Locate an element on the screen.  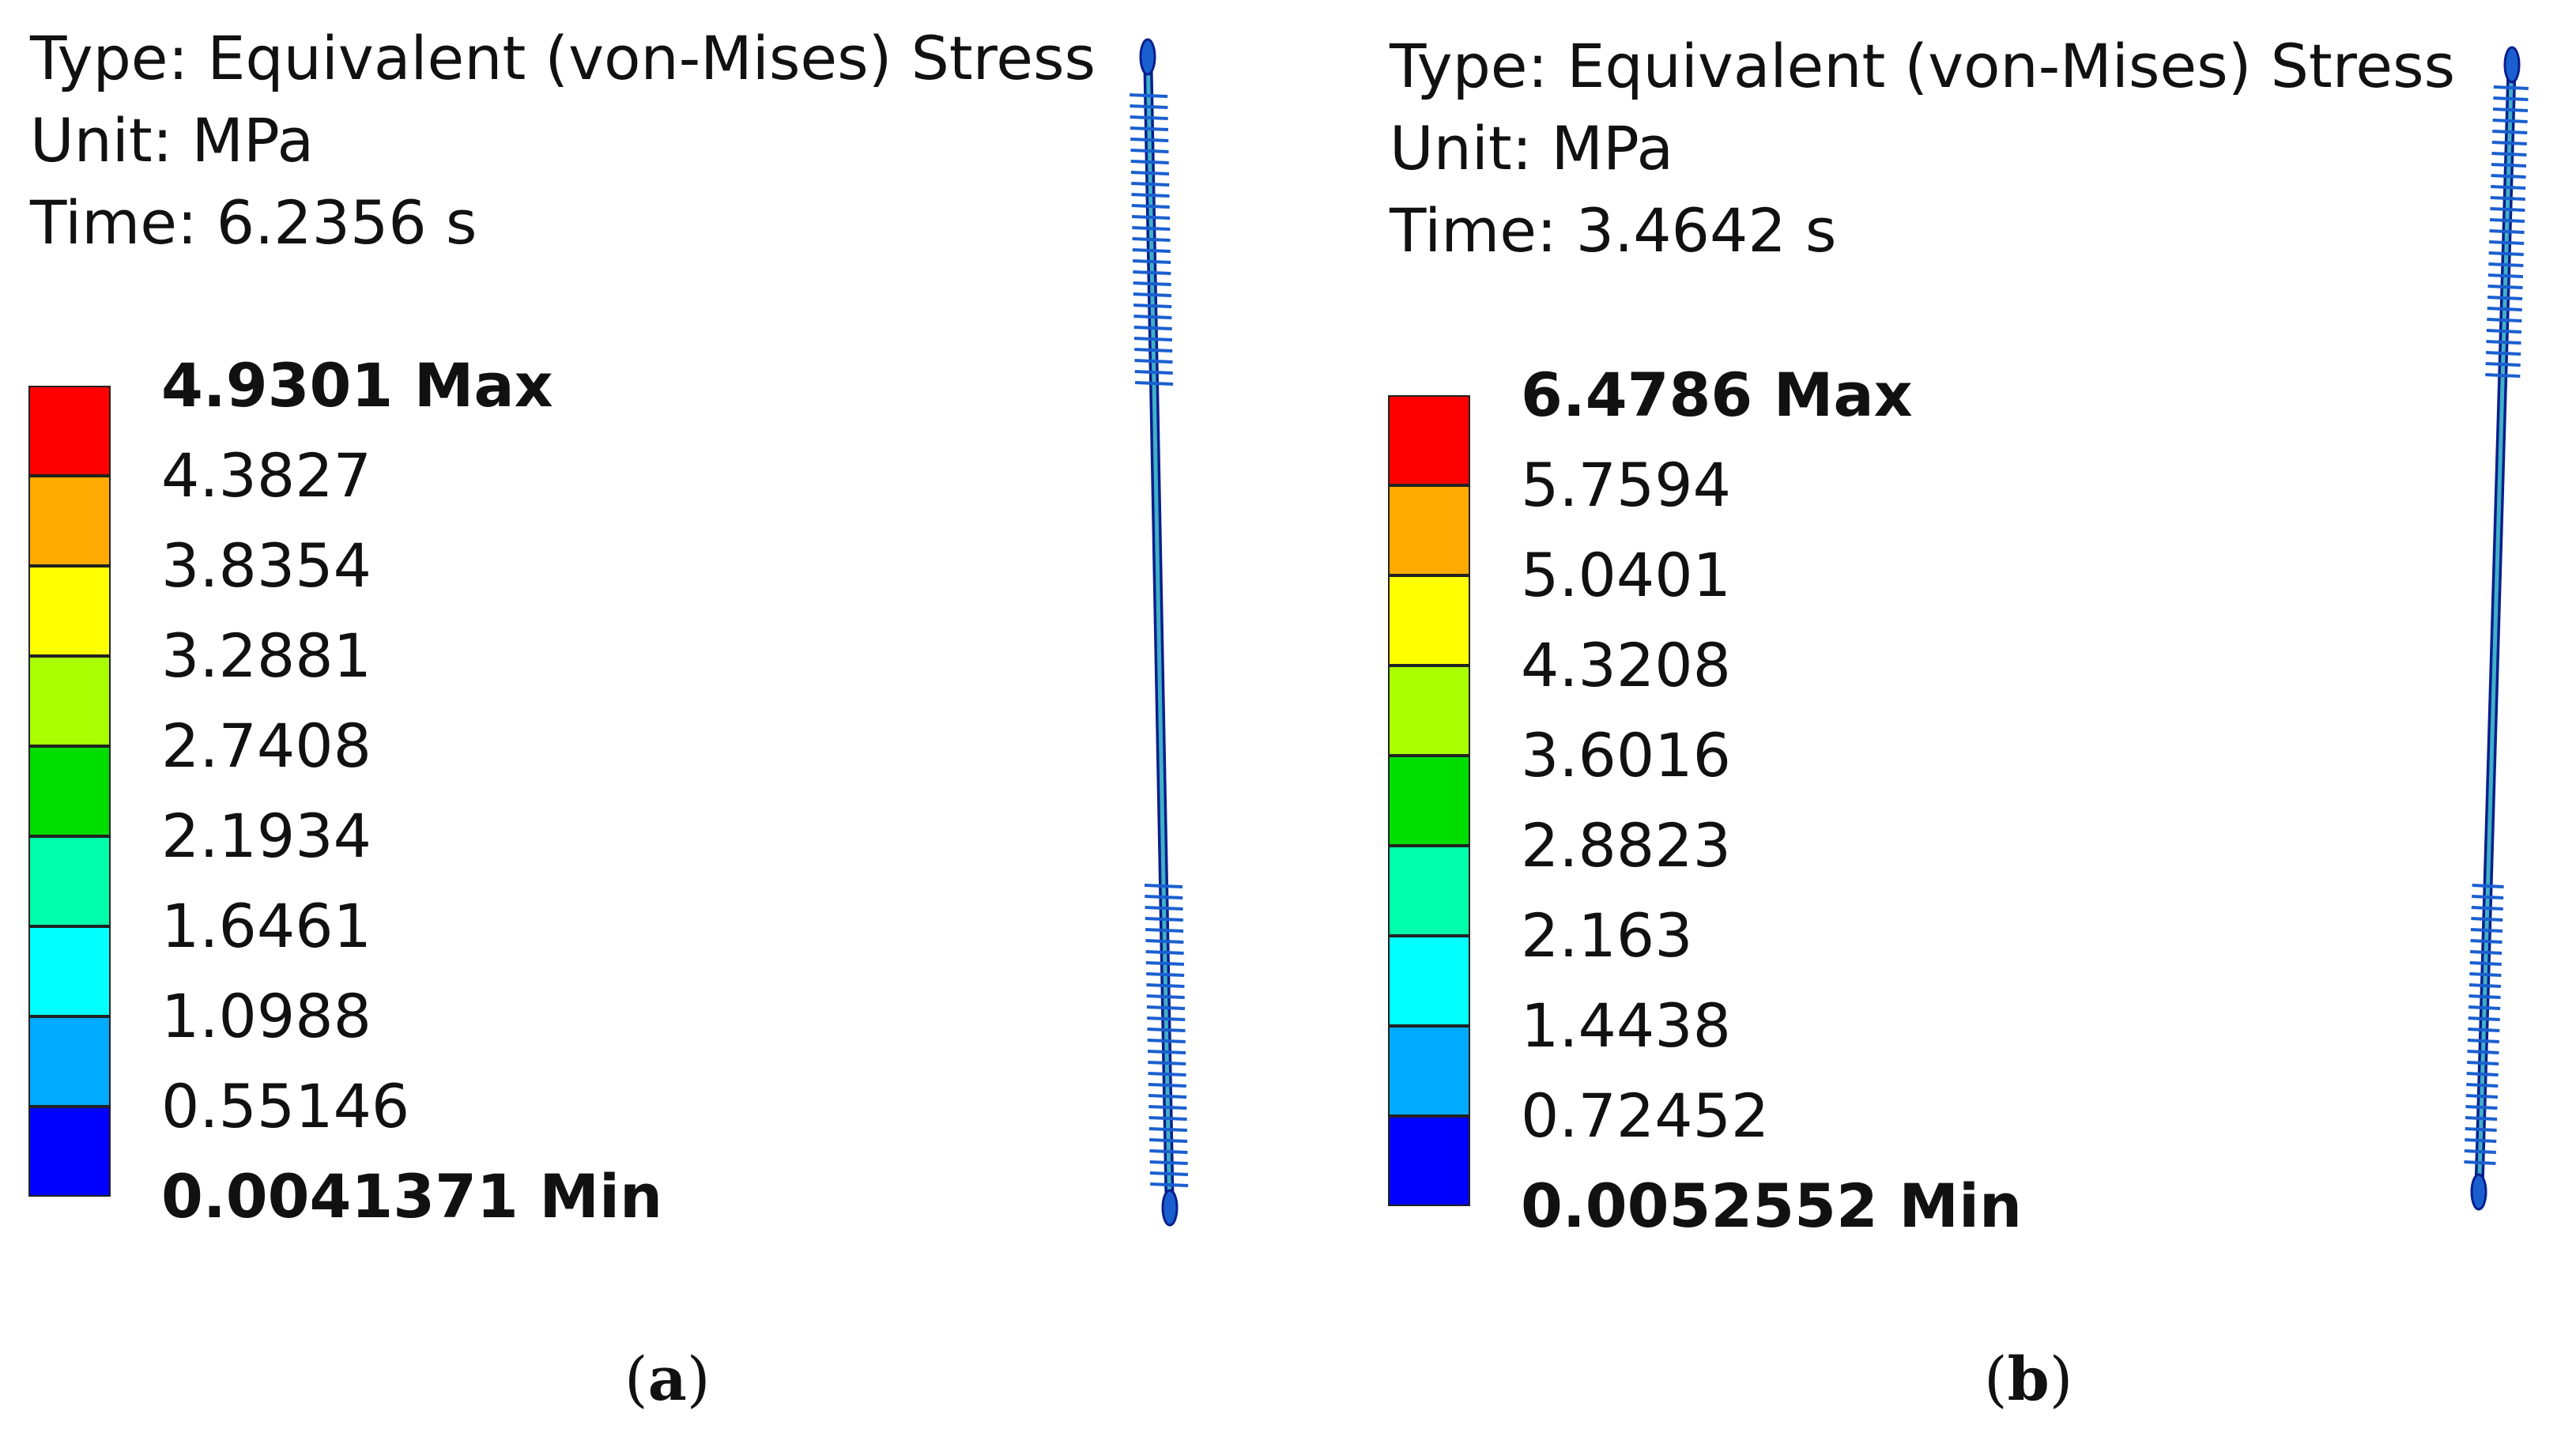
caption-close: ) is located at coordinates (698, 1379).